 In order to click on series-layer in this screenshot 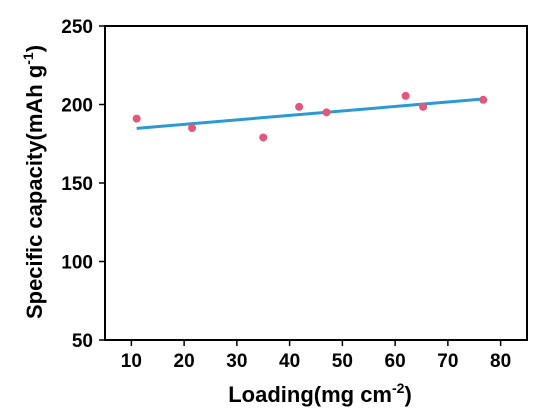, I will do `click(310, 116)`.